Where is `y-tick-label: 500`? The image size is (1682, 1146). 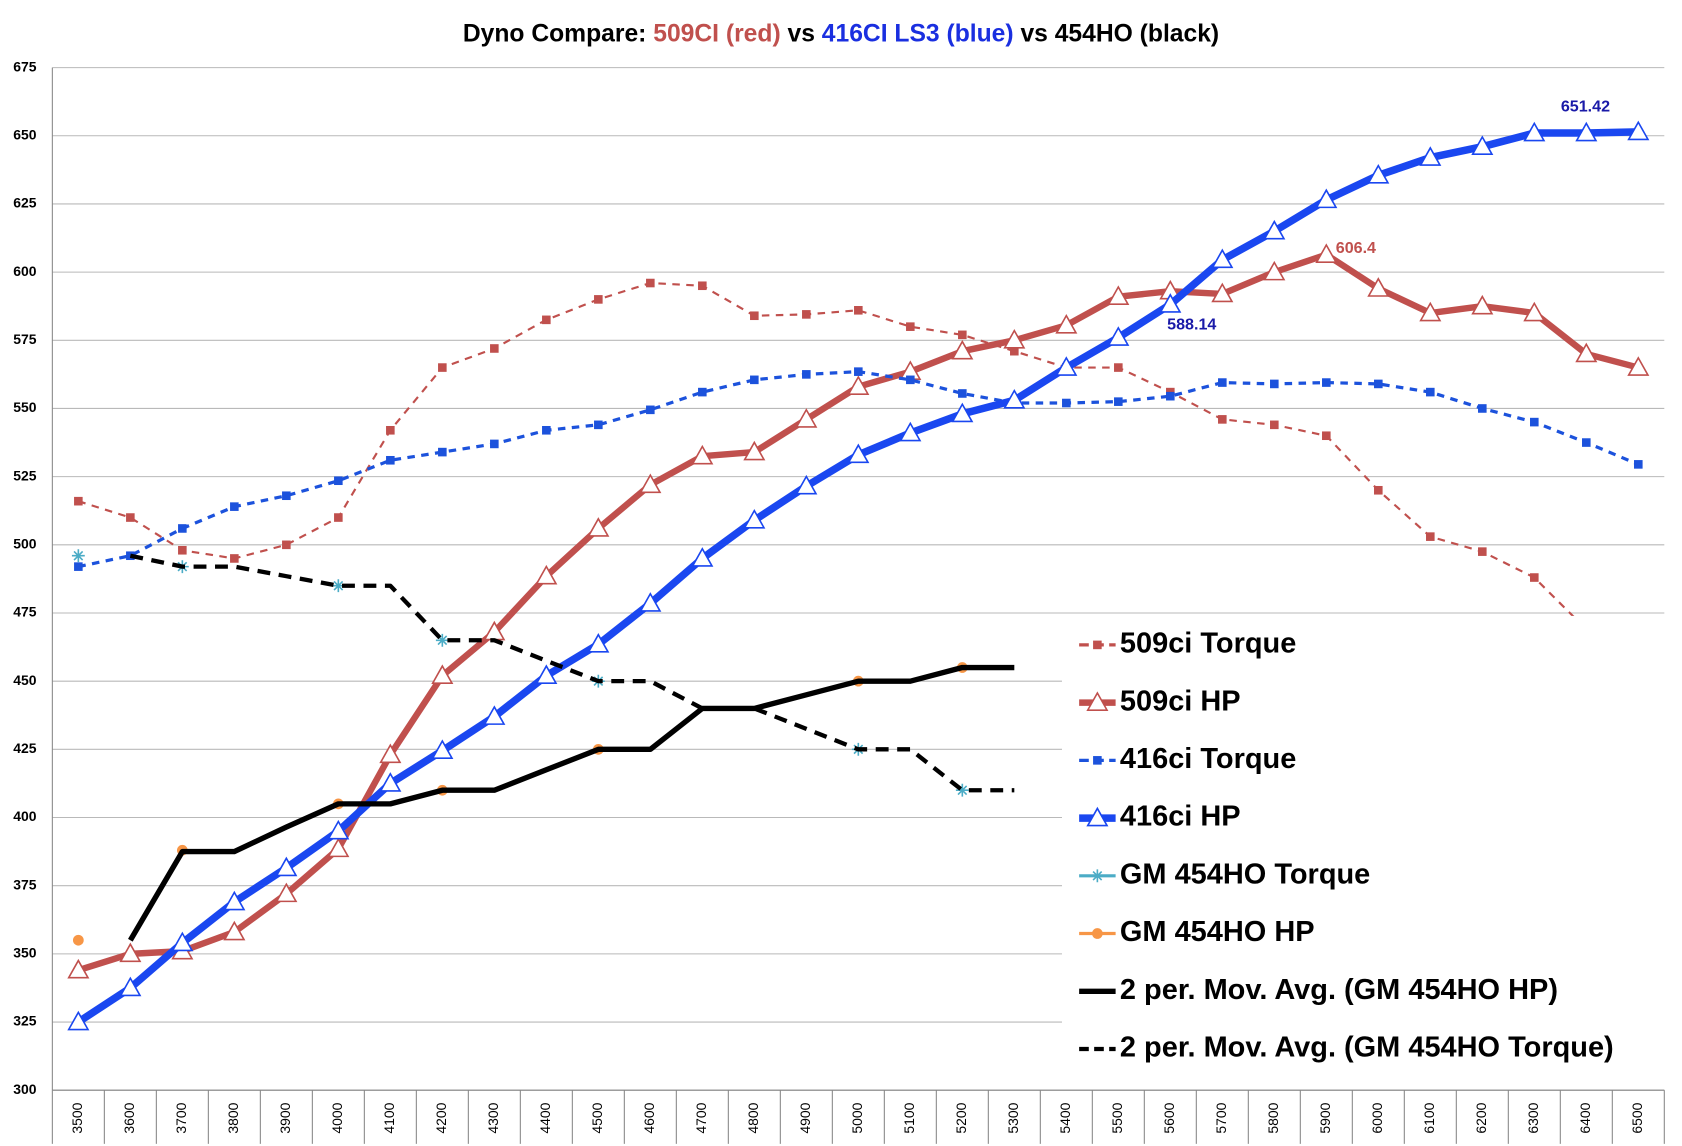
y-tick-label: 500 is located at coordinates (24, 544).